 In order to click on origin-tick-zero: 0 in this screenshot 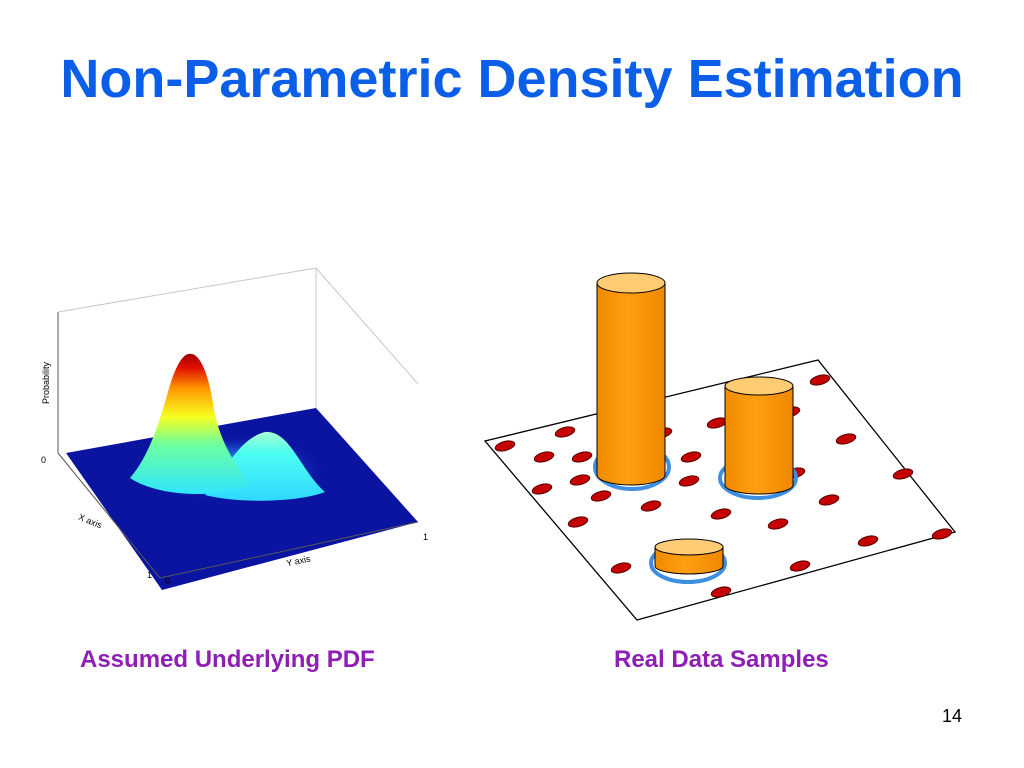, I will do `click(167, 581)`.